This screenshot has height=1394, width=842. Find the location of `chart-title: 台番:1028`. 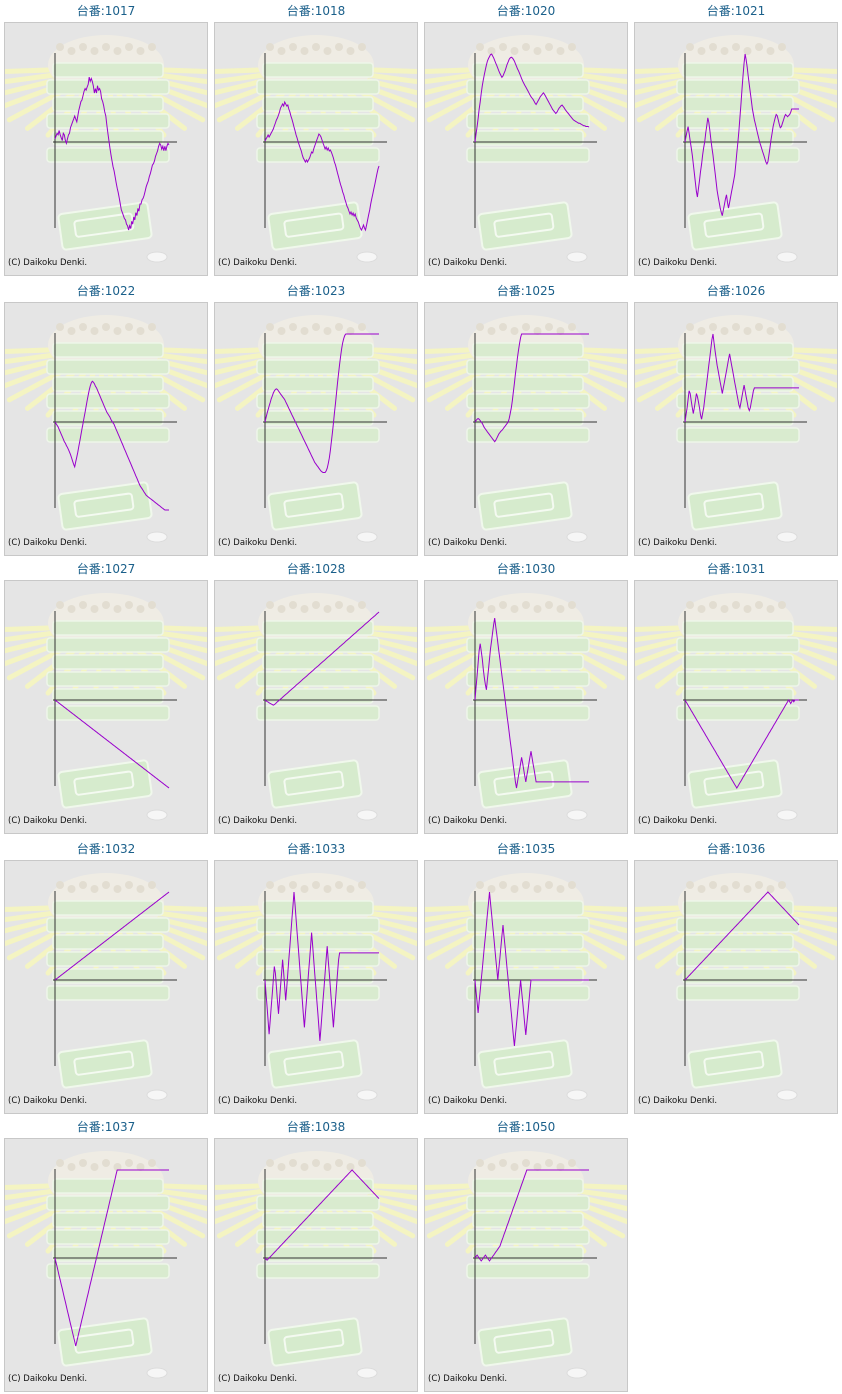

chart-title: 台番:1028 is located at coordinates (316, 569).